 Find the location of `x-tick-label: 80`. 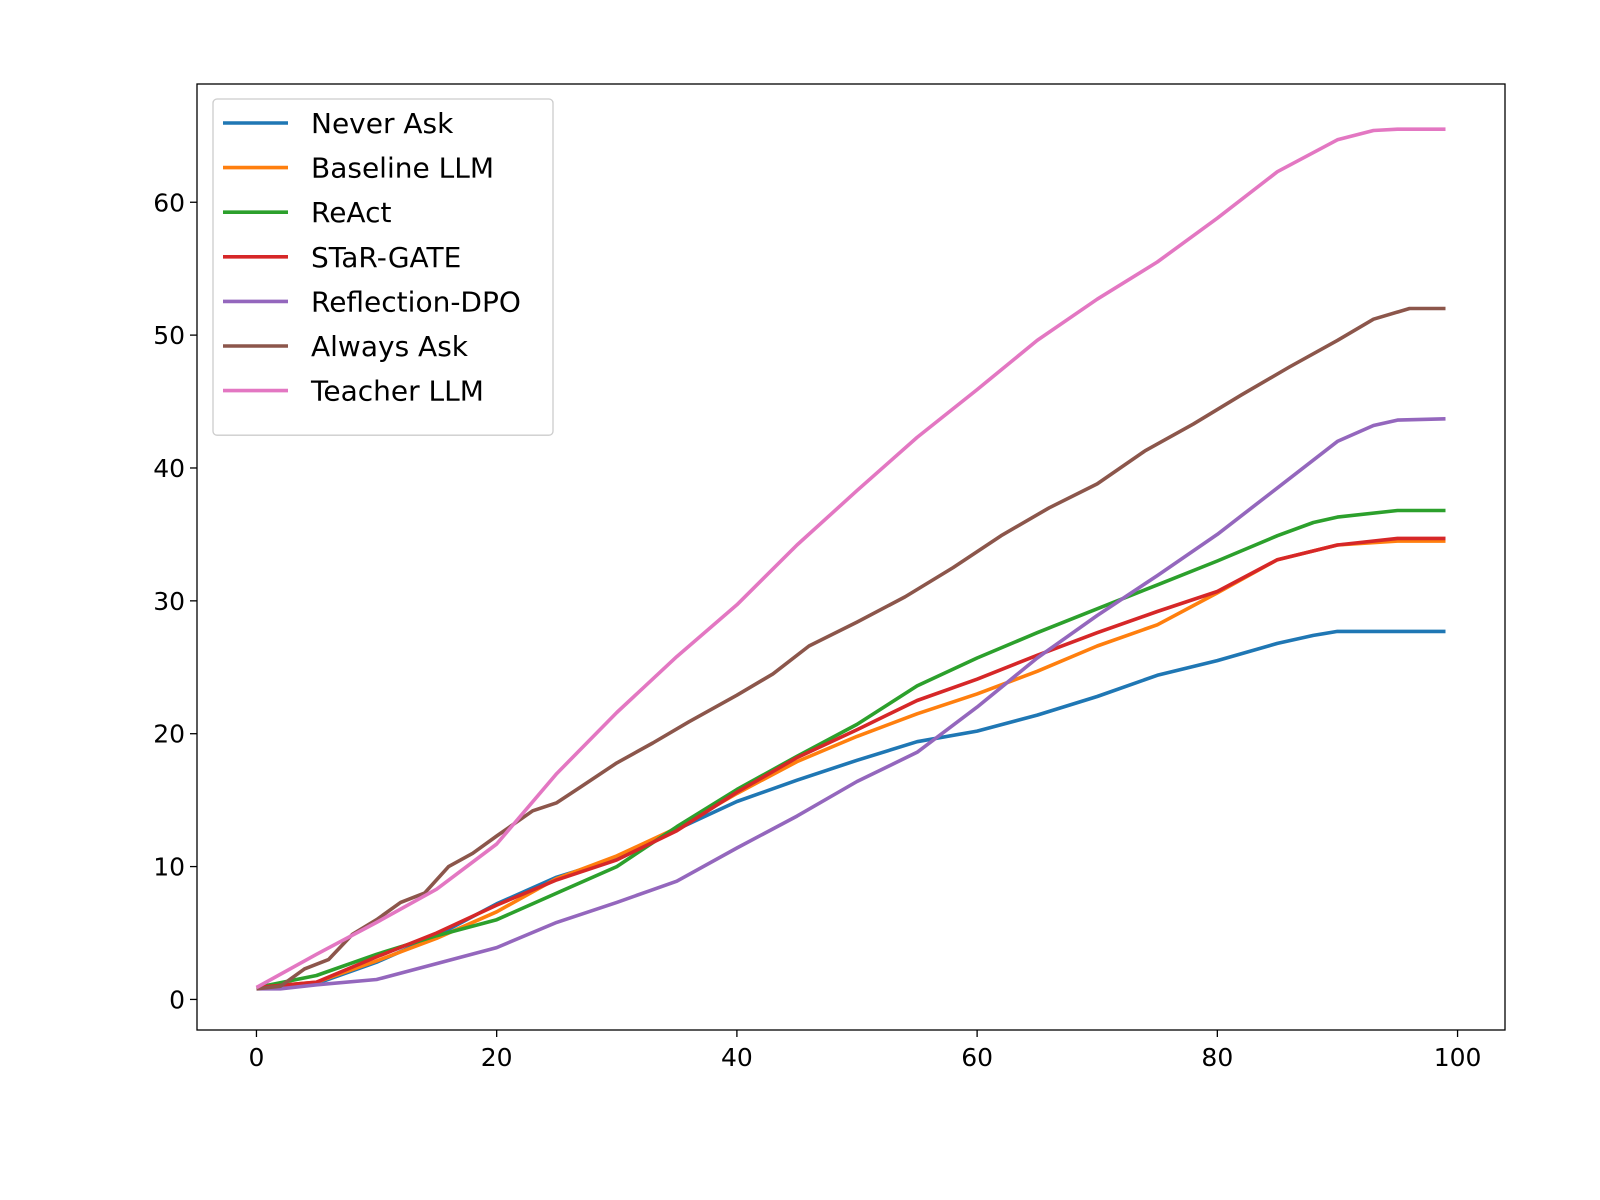

x-tick-label: 80 is located at coordinates (1217, 1057).